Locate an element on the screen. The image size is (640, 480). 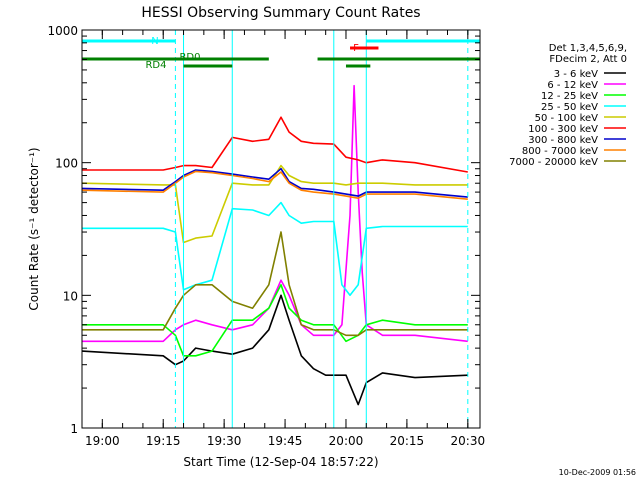
timestamp: 10-Dec-2009 01:56 is located at coordinates (597, 472).